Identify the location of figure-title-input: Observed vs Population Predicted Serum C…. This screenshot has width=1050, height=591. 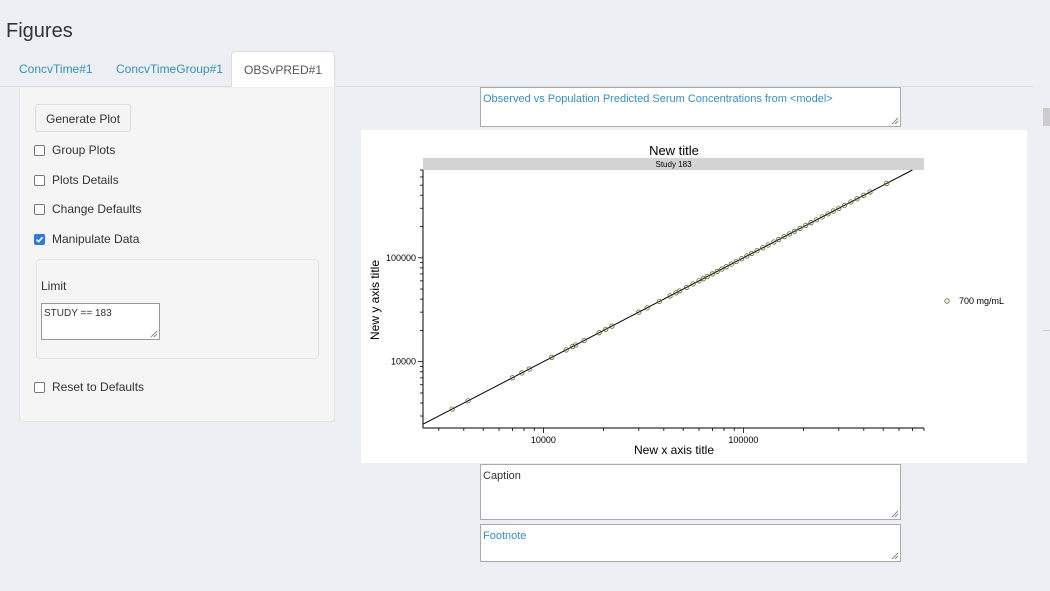
(690, 107).